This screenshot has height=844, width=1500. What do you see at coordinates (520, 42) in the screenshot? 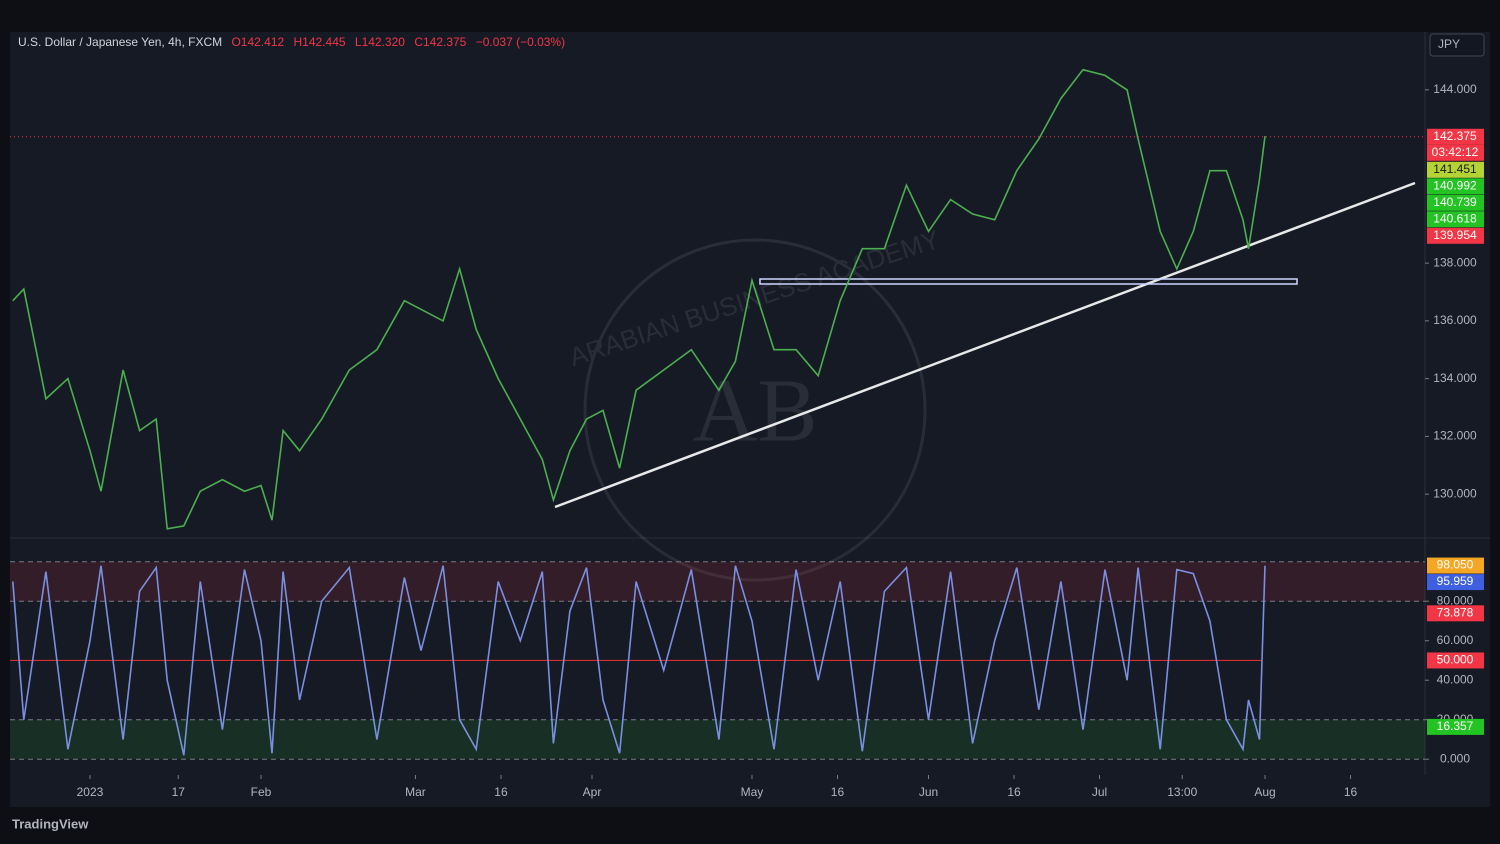
I see `change: −0.037 (−0.03%)` at bounding box center [520, 42].